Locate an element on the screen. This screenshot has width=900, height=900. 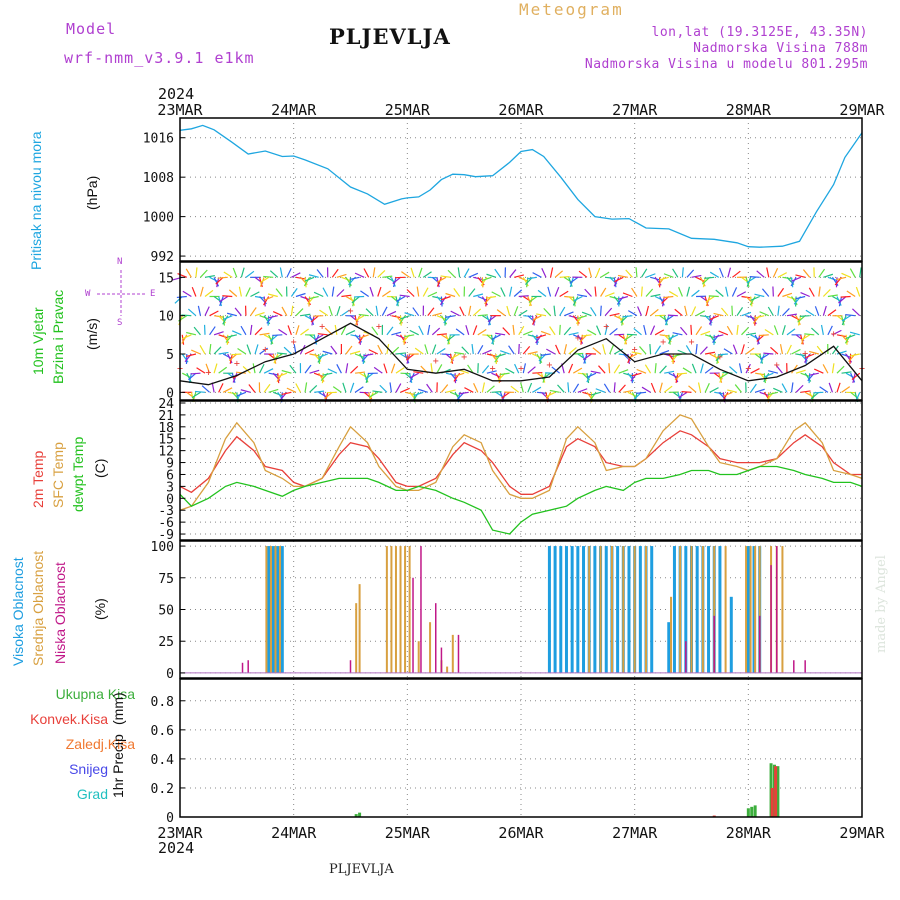
conv-precip-bar is located at coordinates (772, 802).